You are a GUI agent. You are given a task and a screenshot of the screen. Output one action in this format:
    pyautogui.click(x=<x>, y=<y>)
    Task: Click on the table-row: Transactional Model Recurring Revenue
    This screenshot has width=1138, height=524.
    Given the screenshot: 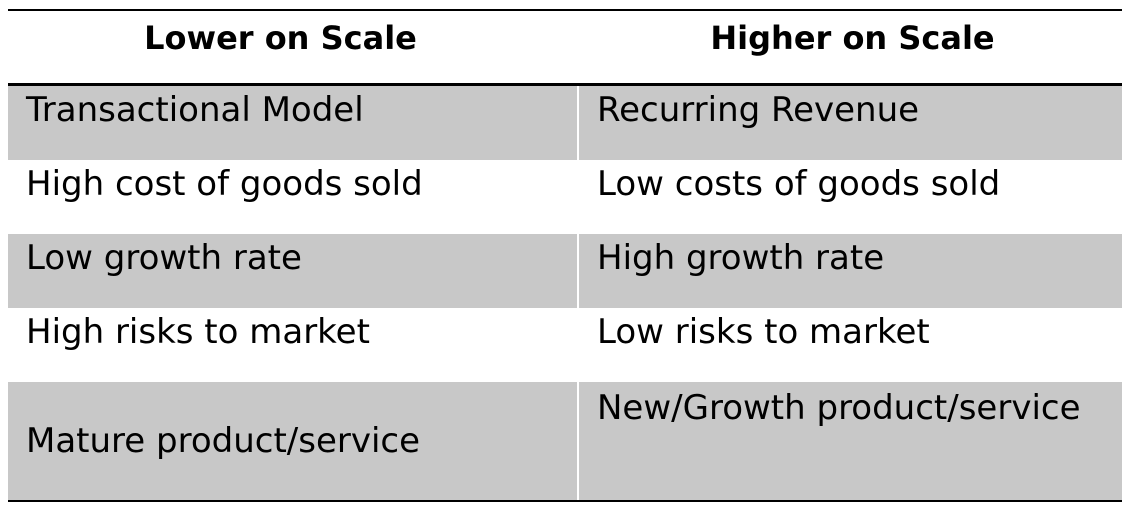 What is the action you would take?
    pyautogui.click(x=565, y=123)
    